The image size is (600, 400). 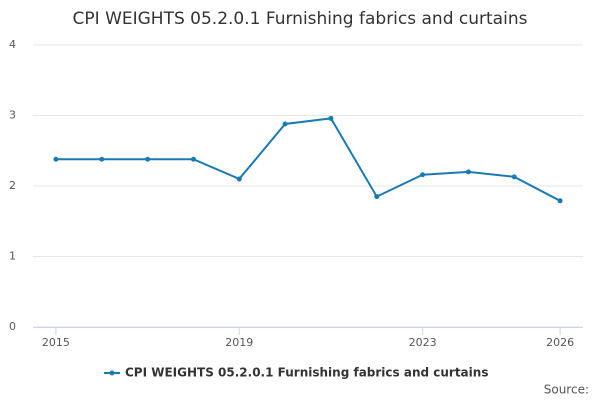 I want to click on y-tick-label: 1, so click(x=12, y=256).